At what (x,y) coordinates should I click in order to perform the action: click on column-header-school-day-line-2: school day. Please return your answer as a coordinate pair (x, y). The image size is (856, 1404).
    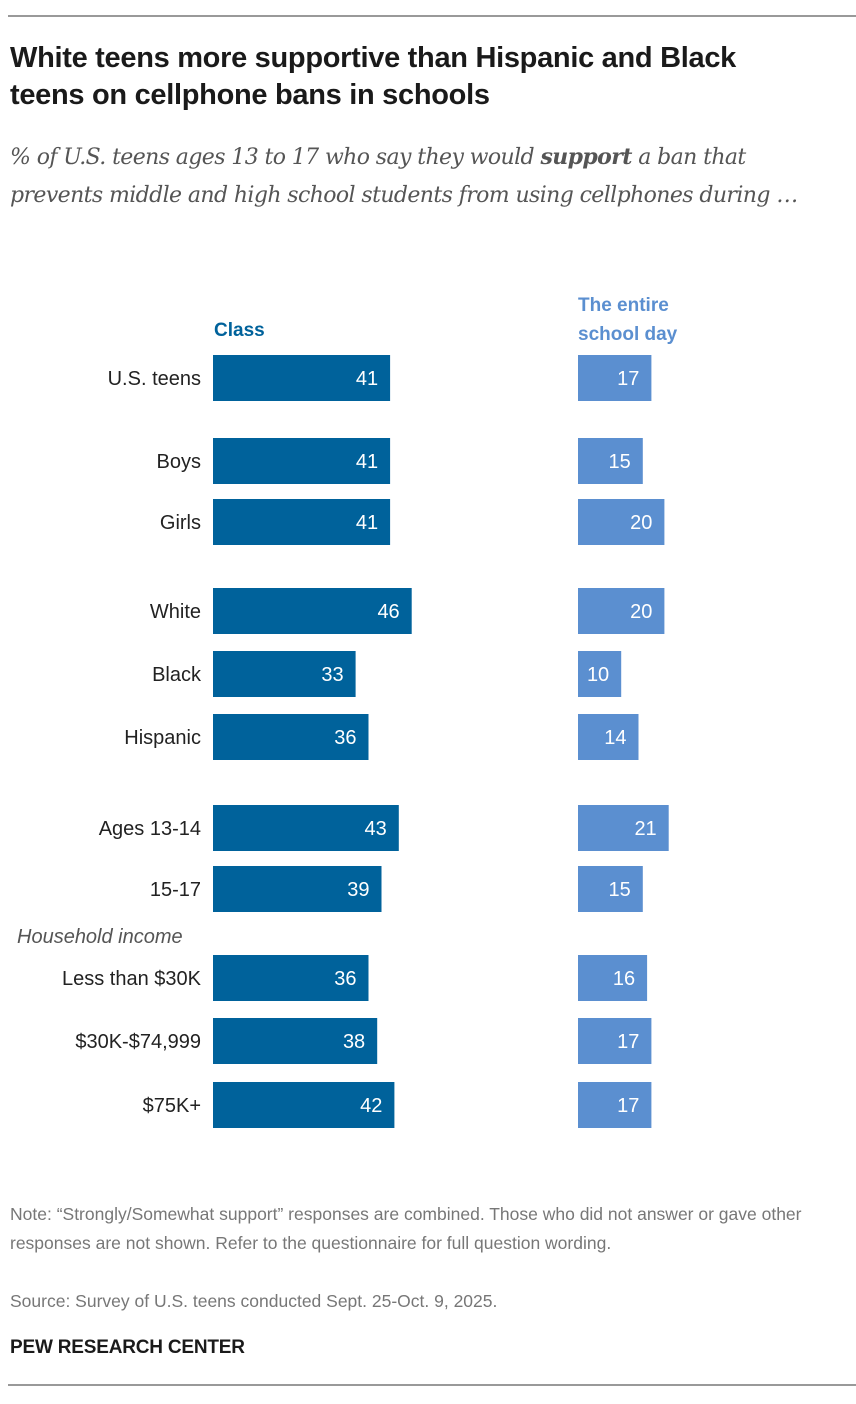
    Looking at the image, I should click on (628, 334).